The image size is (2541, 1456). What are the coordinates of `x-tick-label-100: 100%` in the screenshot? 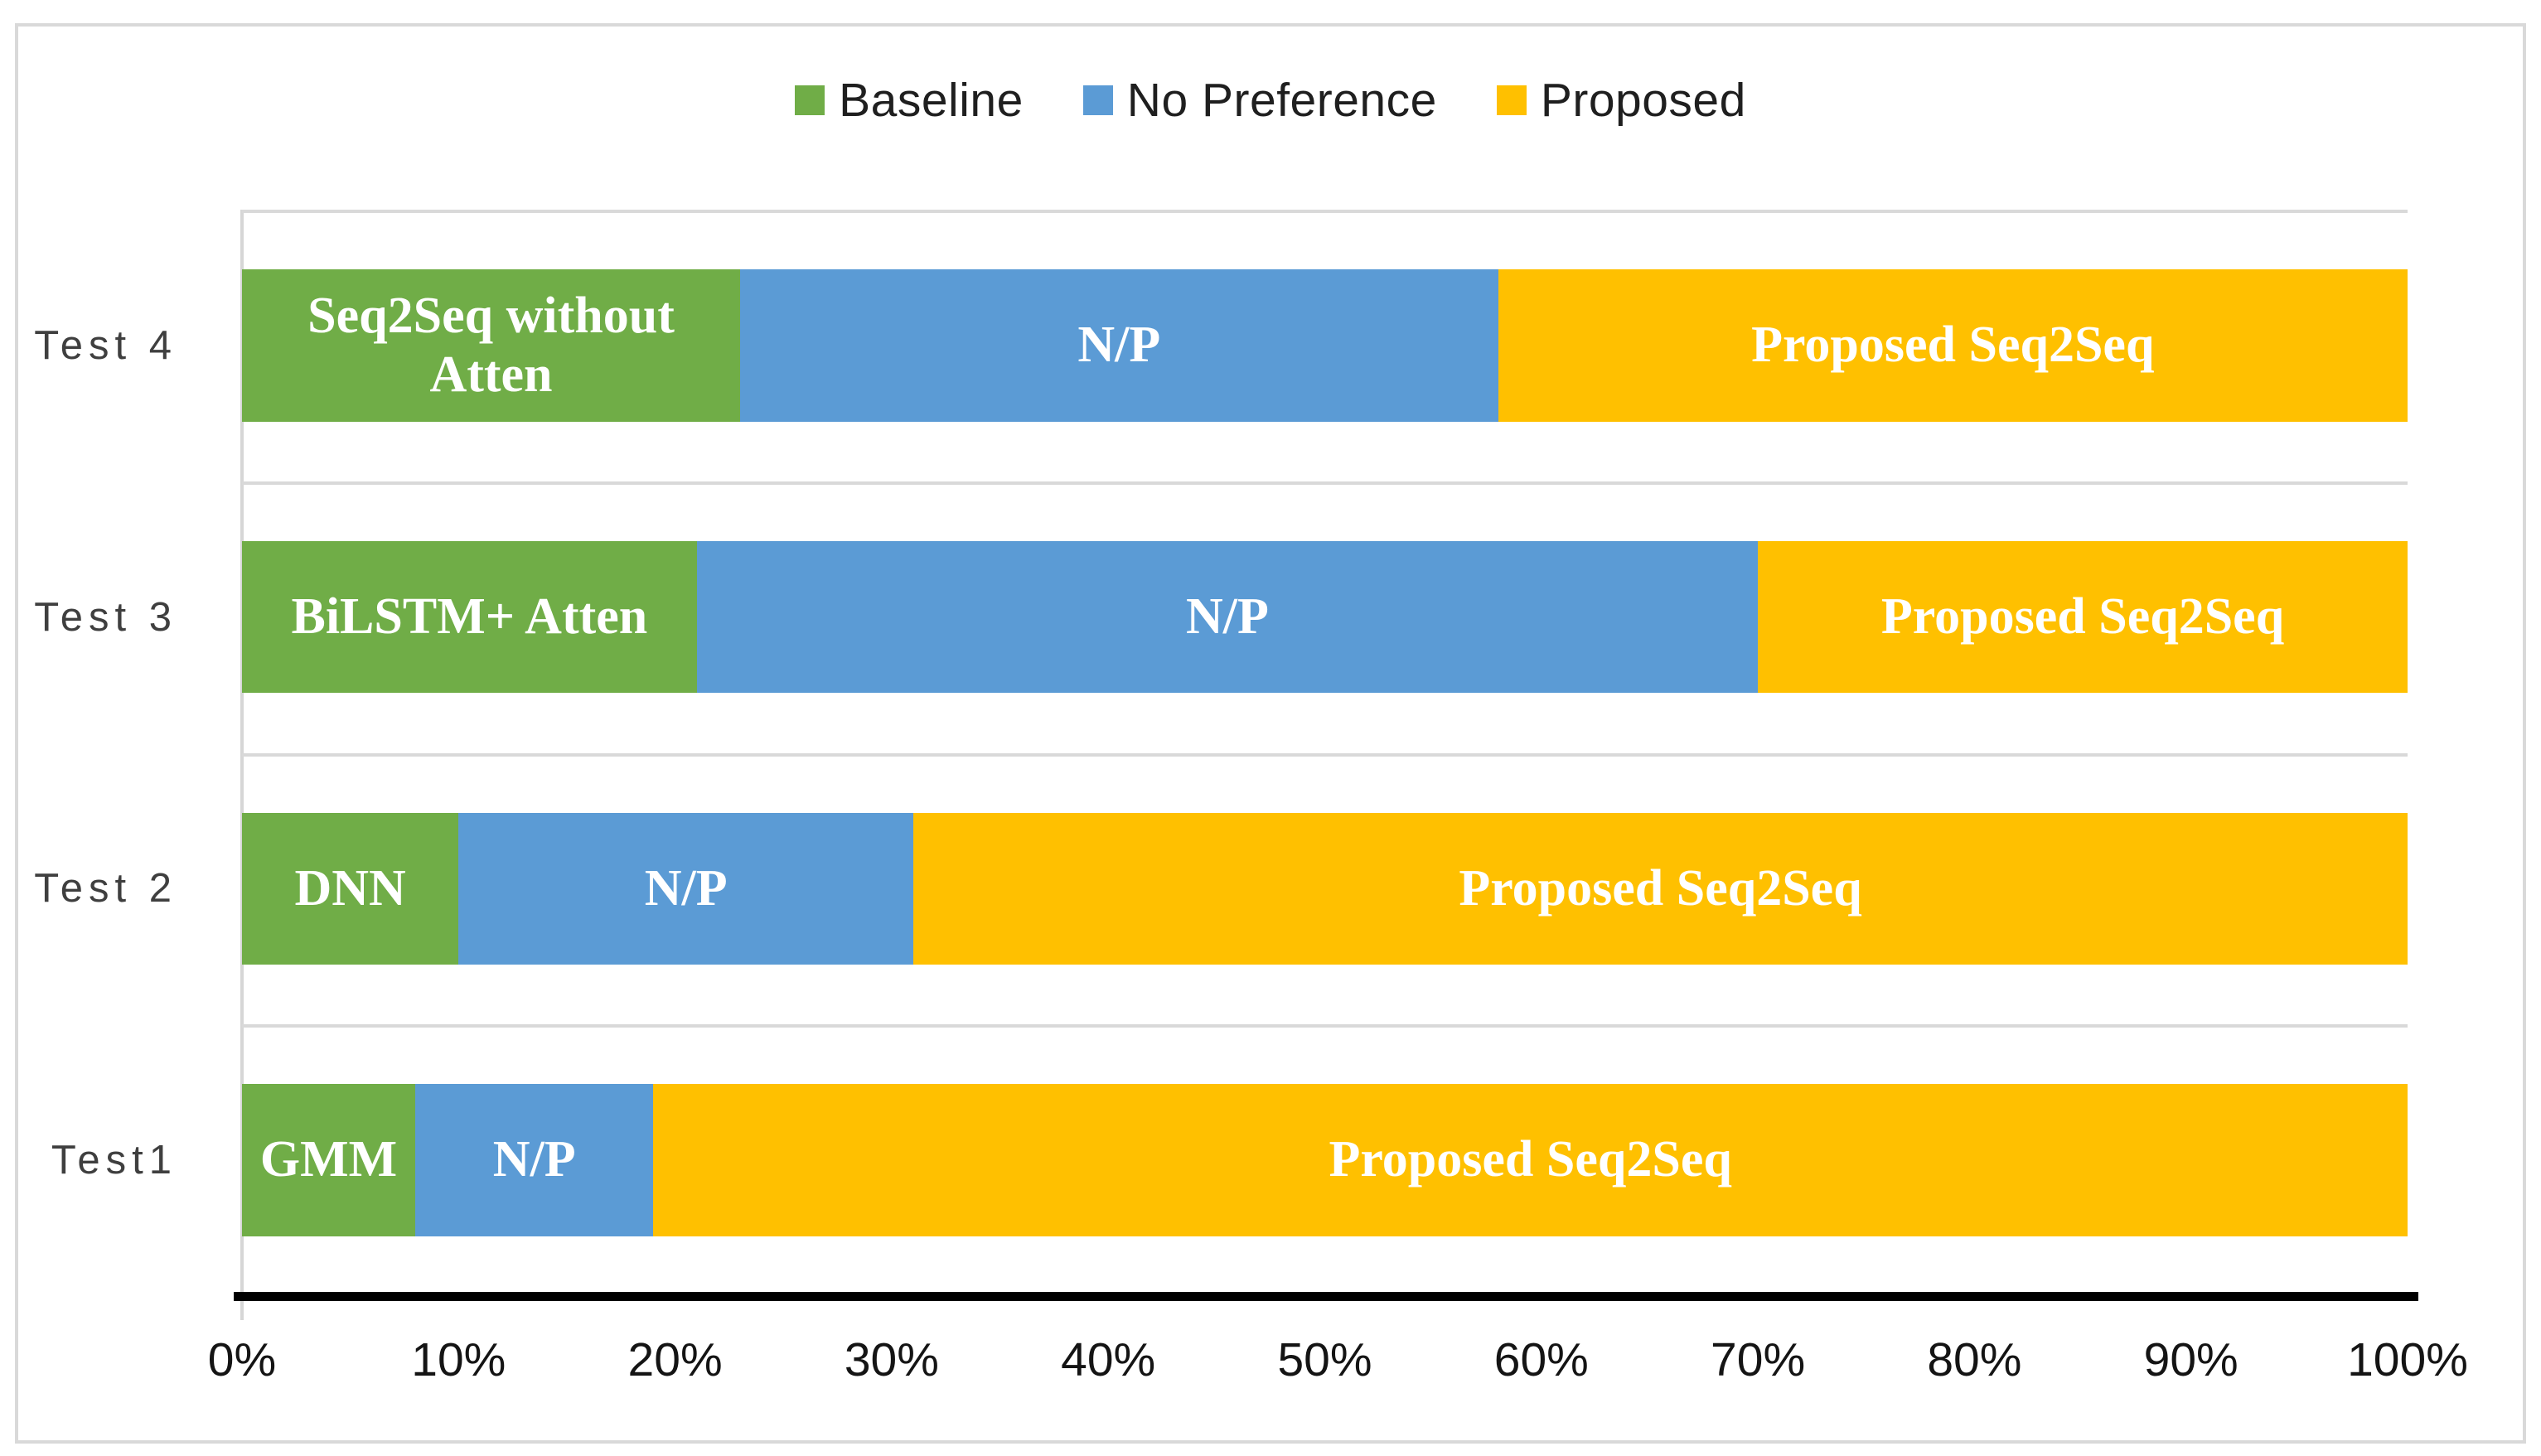 It's located at (2407, 1359).